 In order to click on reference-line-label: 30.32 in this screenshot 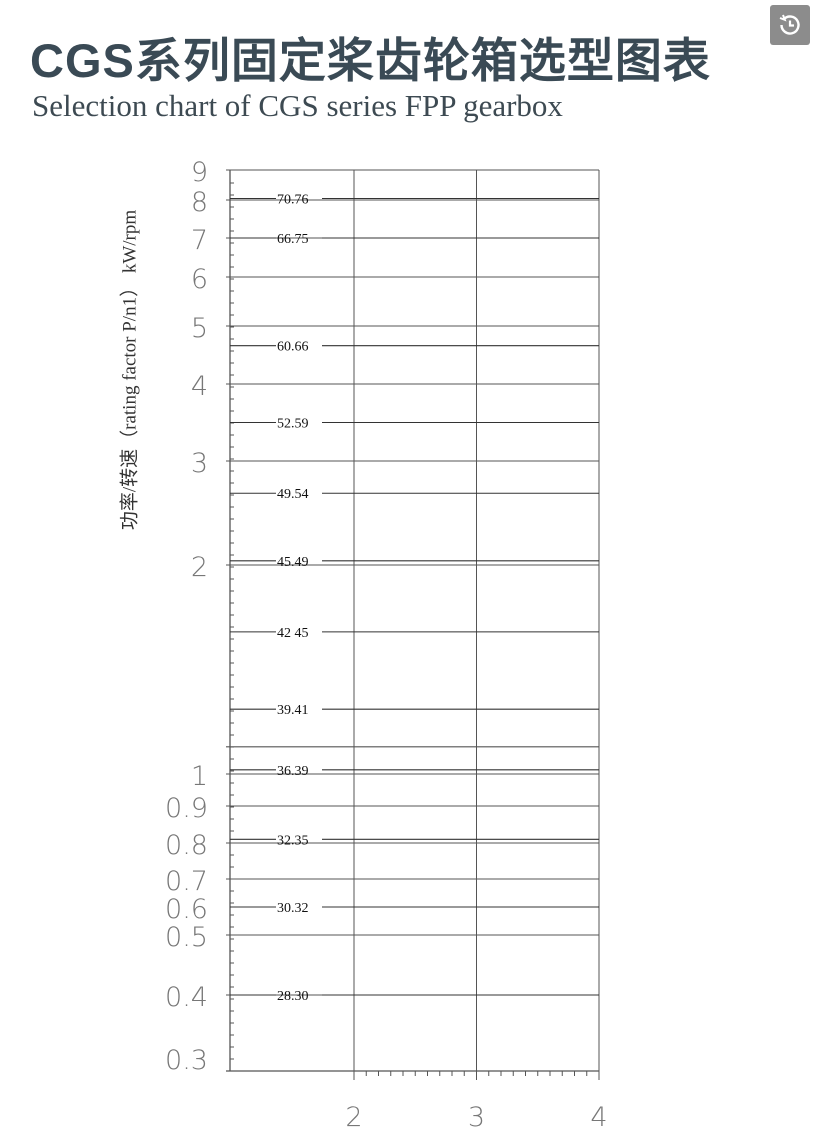, I will do `click(293, 908)`.